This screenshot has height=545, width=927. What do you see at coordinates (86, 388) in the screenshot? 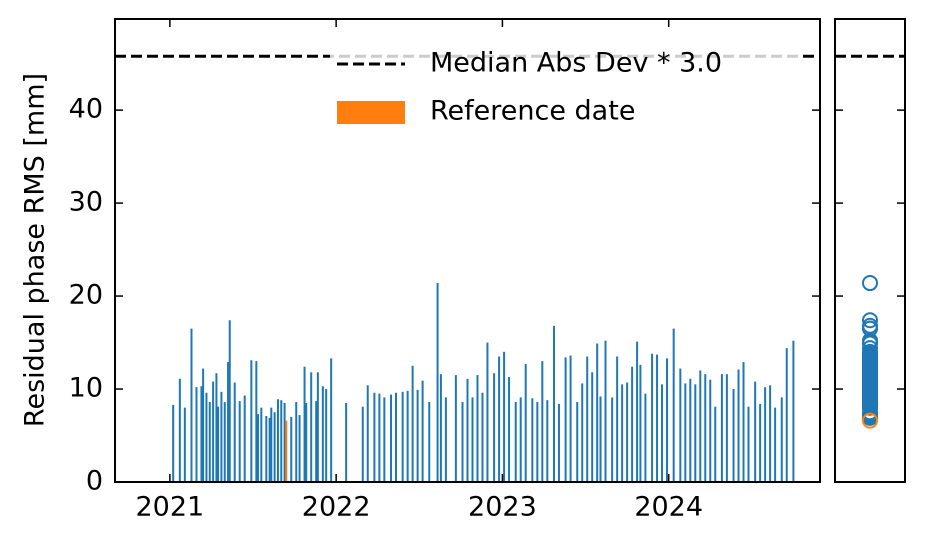
I see `y-tick-label: 10` at bounding box center [86, 388].